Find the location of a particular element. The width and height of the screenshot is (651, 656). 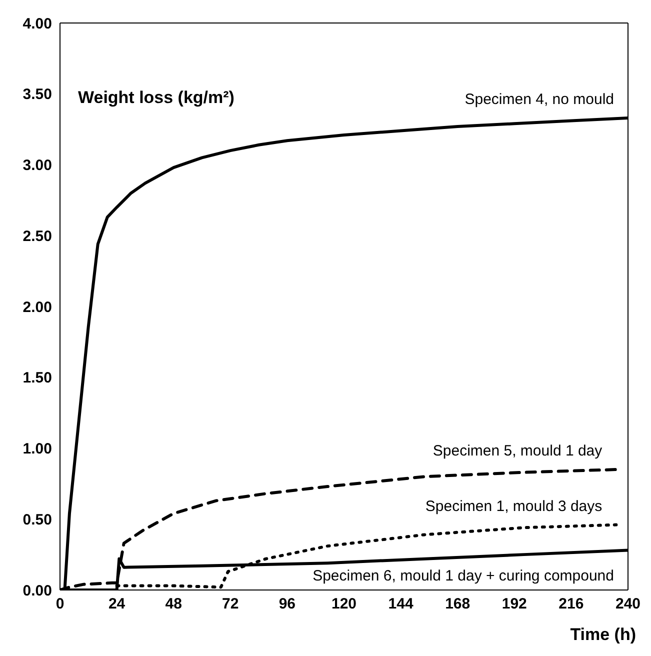

x-tick-label: 192 is located at coordinates (514, 604).